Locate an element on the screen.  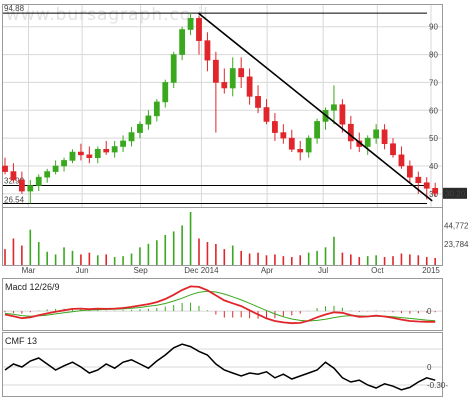
macd-tick-label: 0 is located at coordinates (429, 311).